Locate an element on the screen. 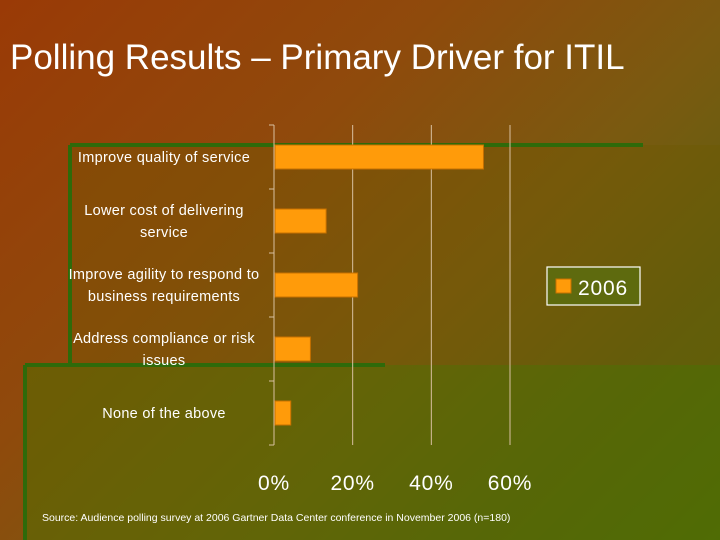  category-label-3-line-1: issues is located at coordinates (164, 361).